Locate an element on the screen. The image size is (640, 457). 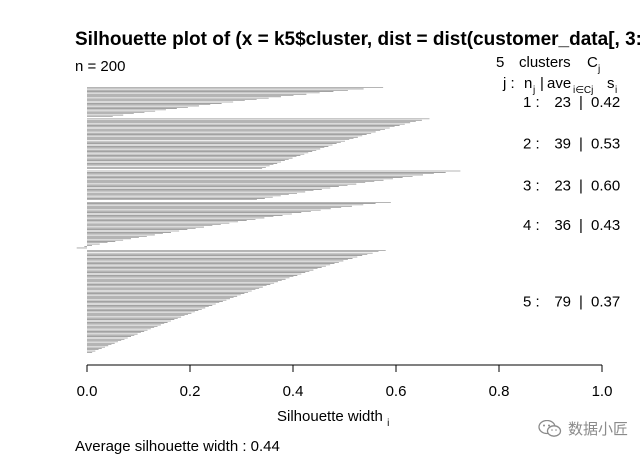
cluster-avg-width: 0.42 is located at coordinates (605, 102).